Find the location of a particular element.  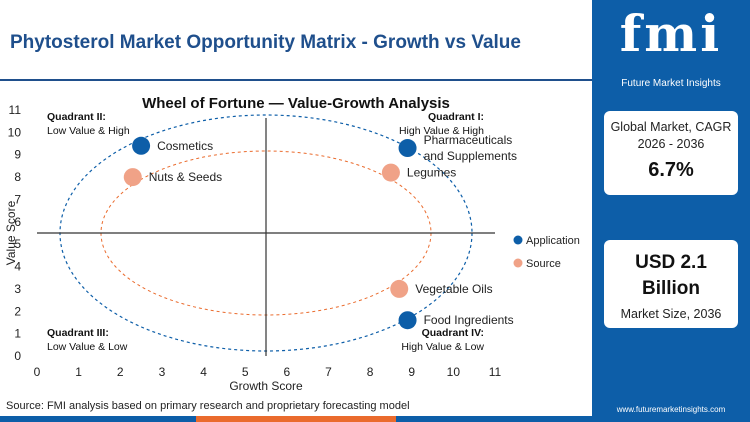

y-tick-label: 2 is located at coordinates (17, 311).